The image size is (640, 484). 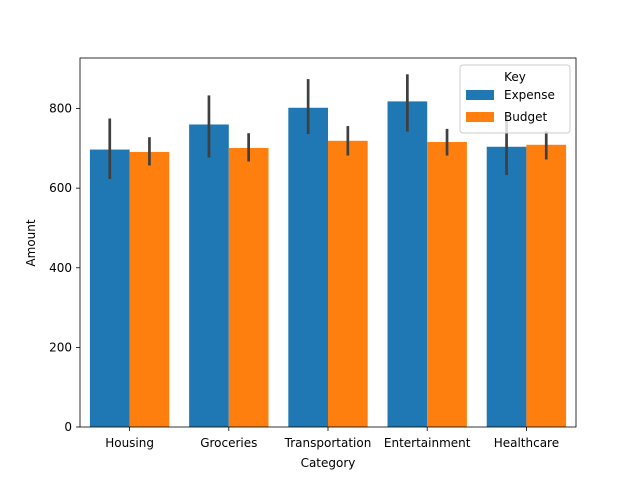 What do you see at coordinates (526, 443) in the screenshot?
I see `x-tick-label-healthcare: Healthcare` at bounding box center [526, 443].